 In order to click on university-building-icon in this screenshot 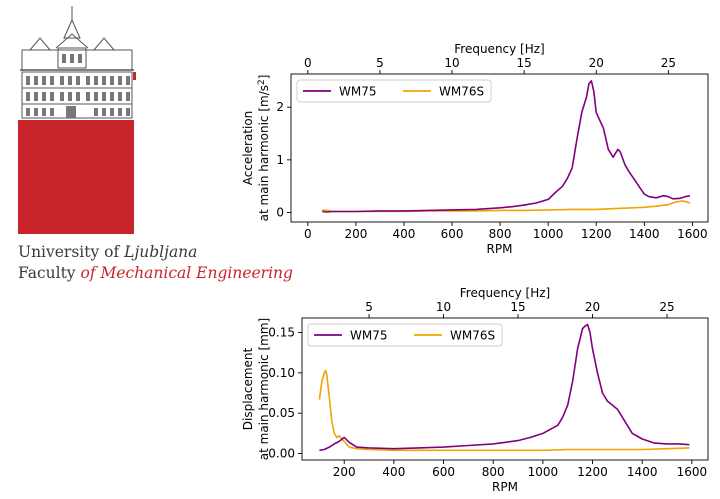, I will do `click(77, 120)`.